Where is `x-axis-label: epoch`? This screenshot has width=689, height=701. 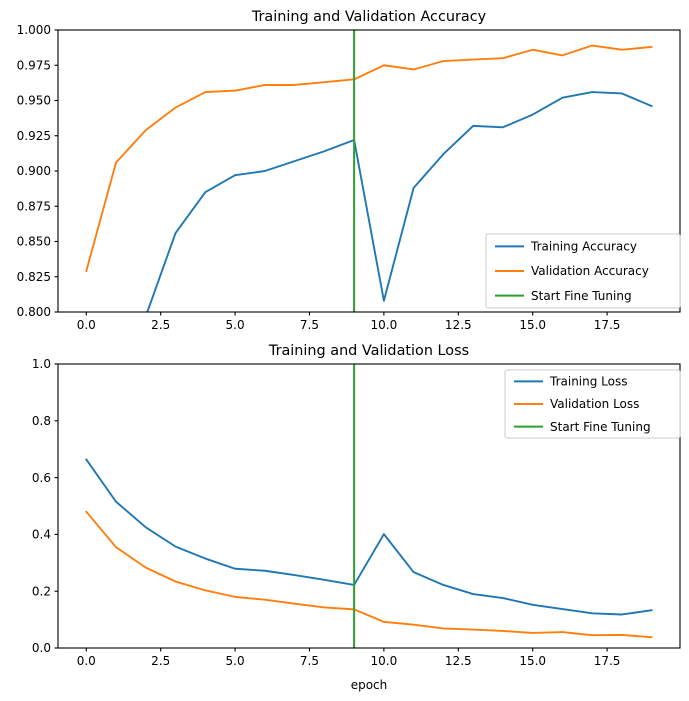
x-axis-label: epoch is located at coordinates (369, 685).